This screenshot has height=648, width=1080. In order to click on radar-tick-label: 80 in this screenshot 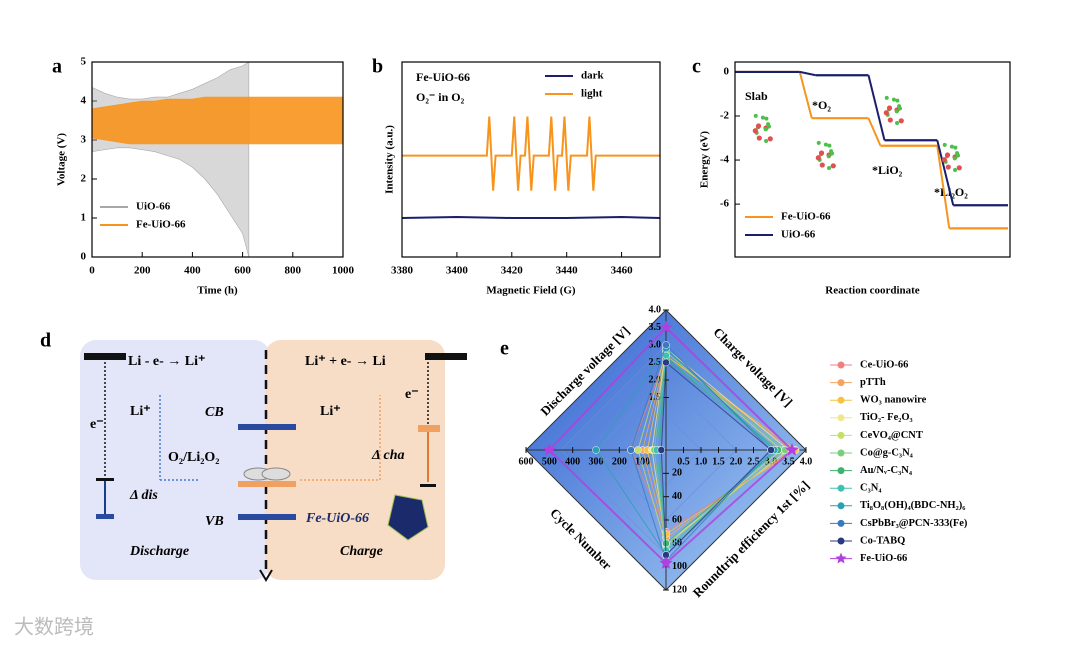, I will do `click(677, 543)`.